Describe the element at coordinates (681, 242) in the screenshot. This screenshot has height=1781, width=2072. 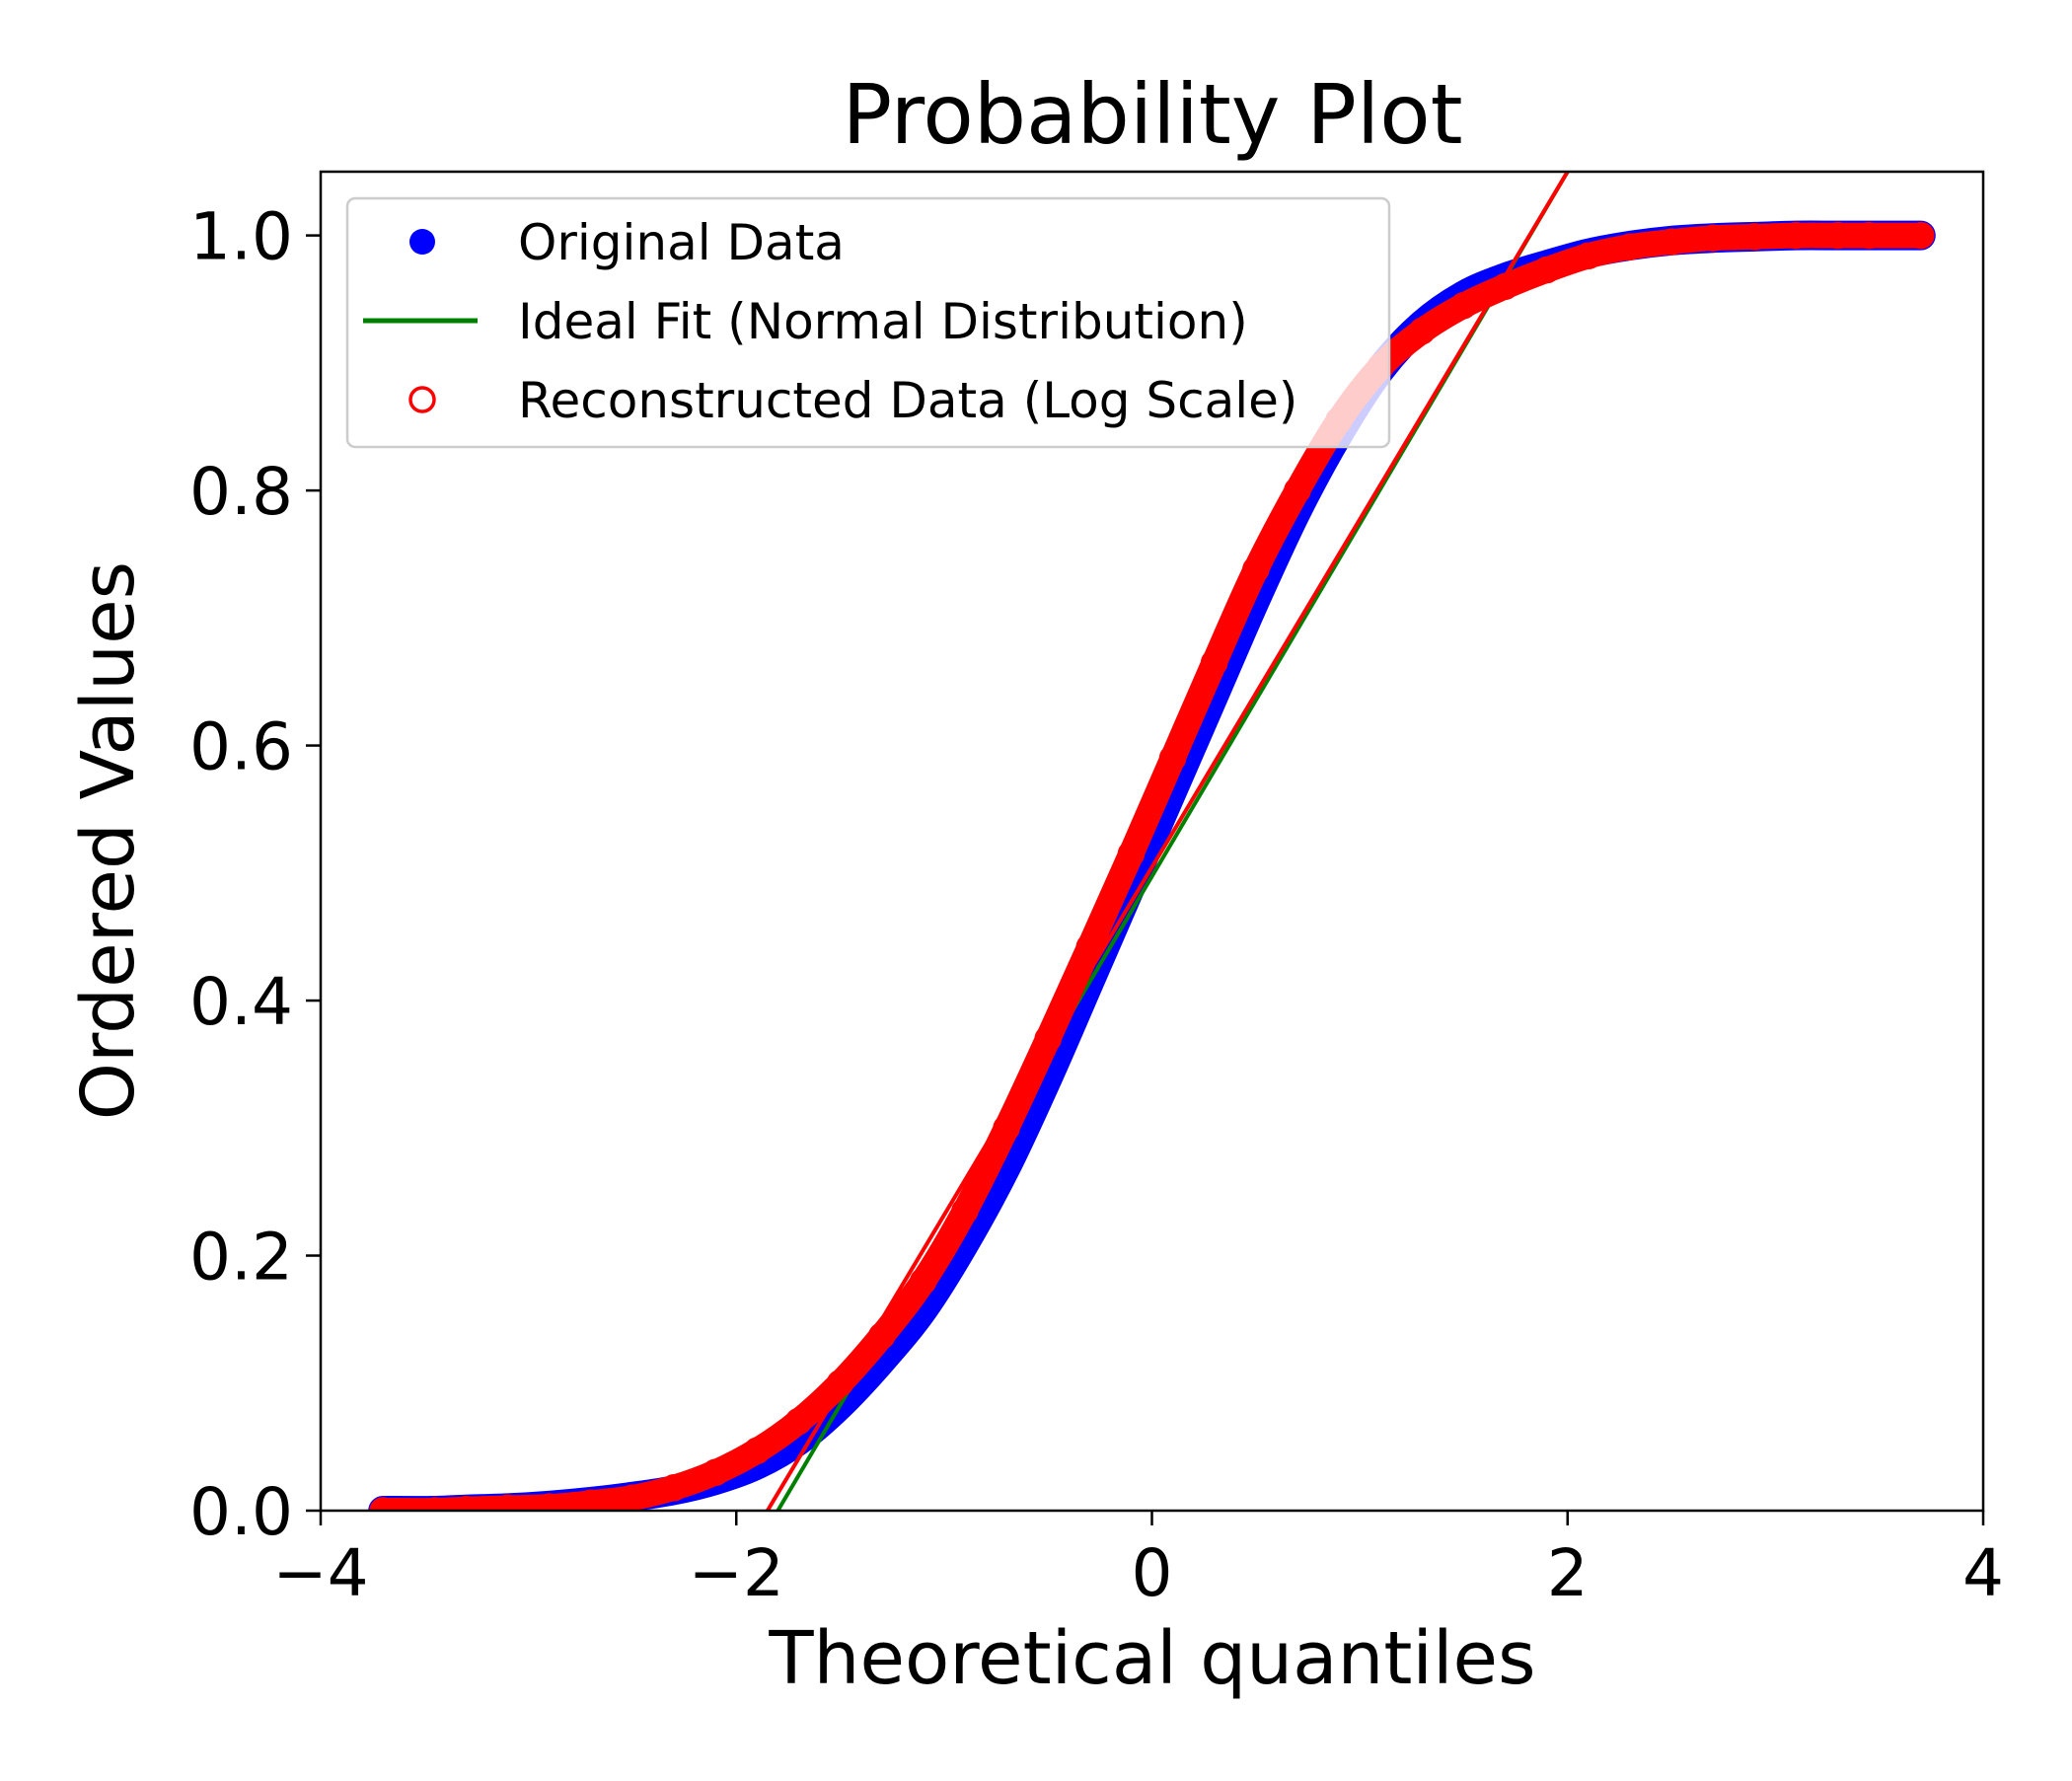
I see `legend-label-original-data: Original Data` at that location.